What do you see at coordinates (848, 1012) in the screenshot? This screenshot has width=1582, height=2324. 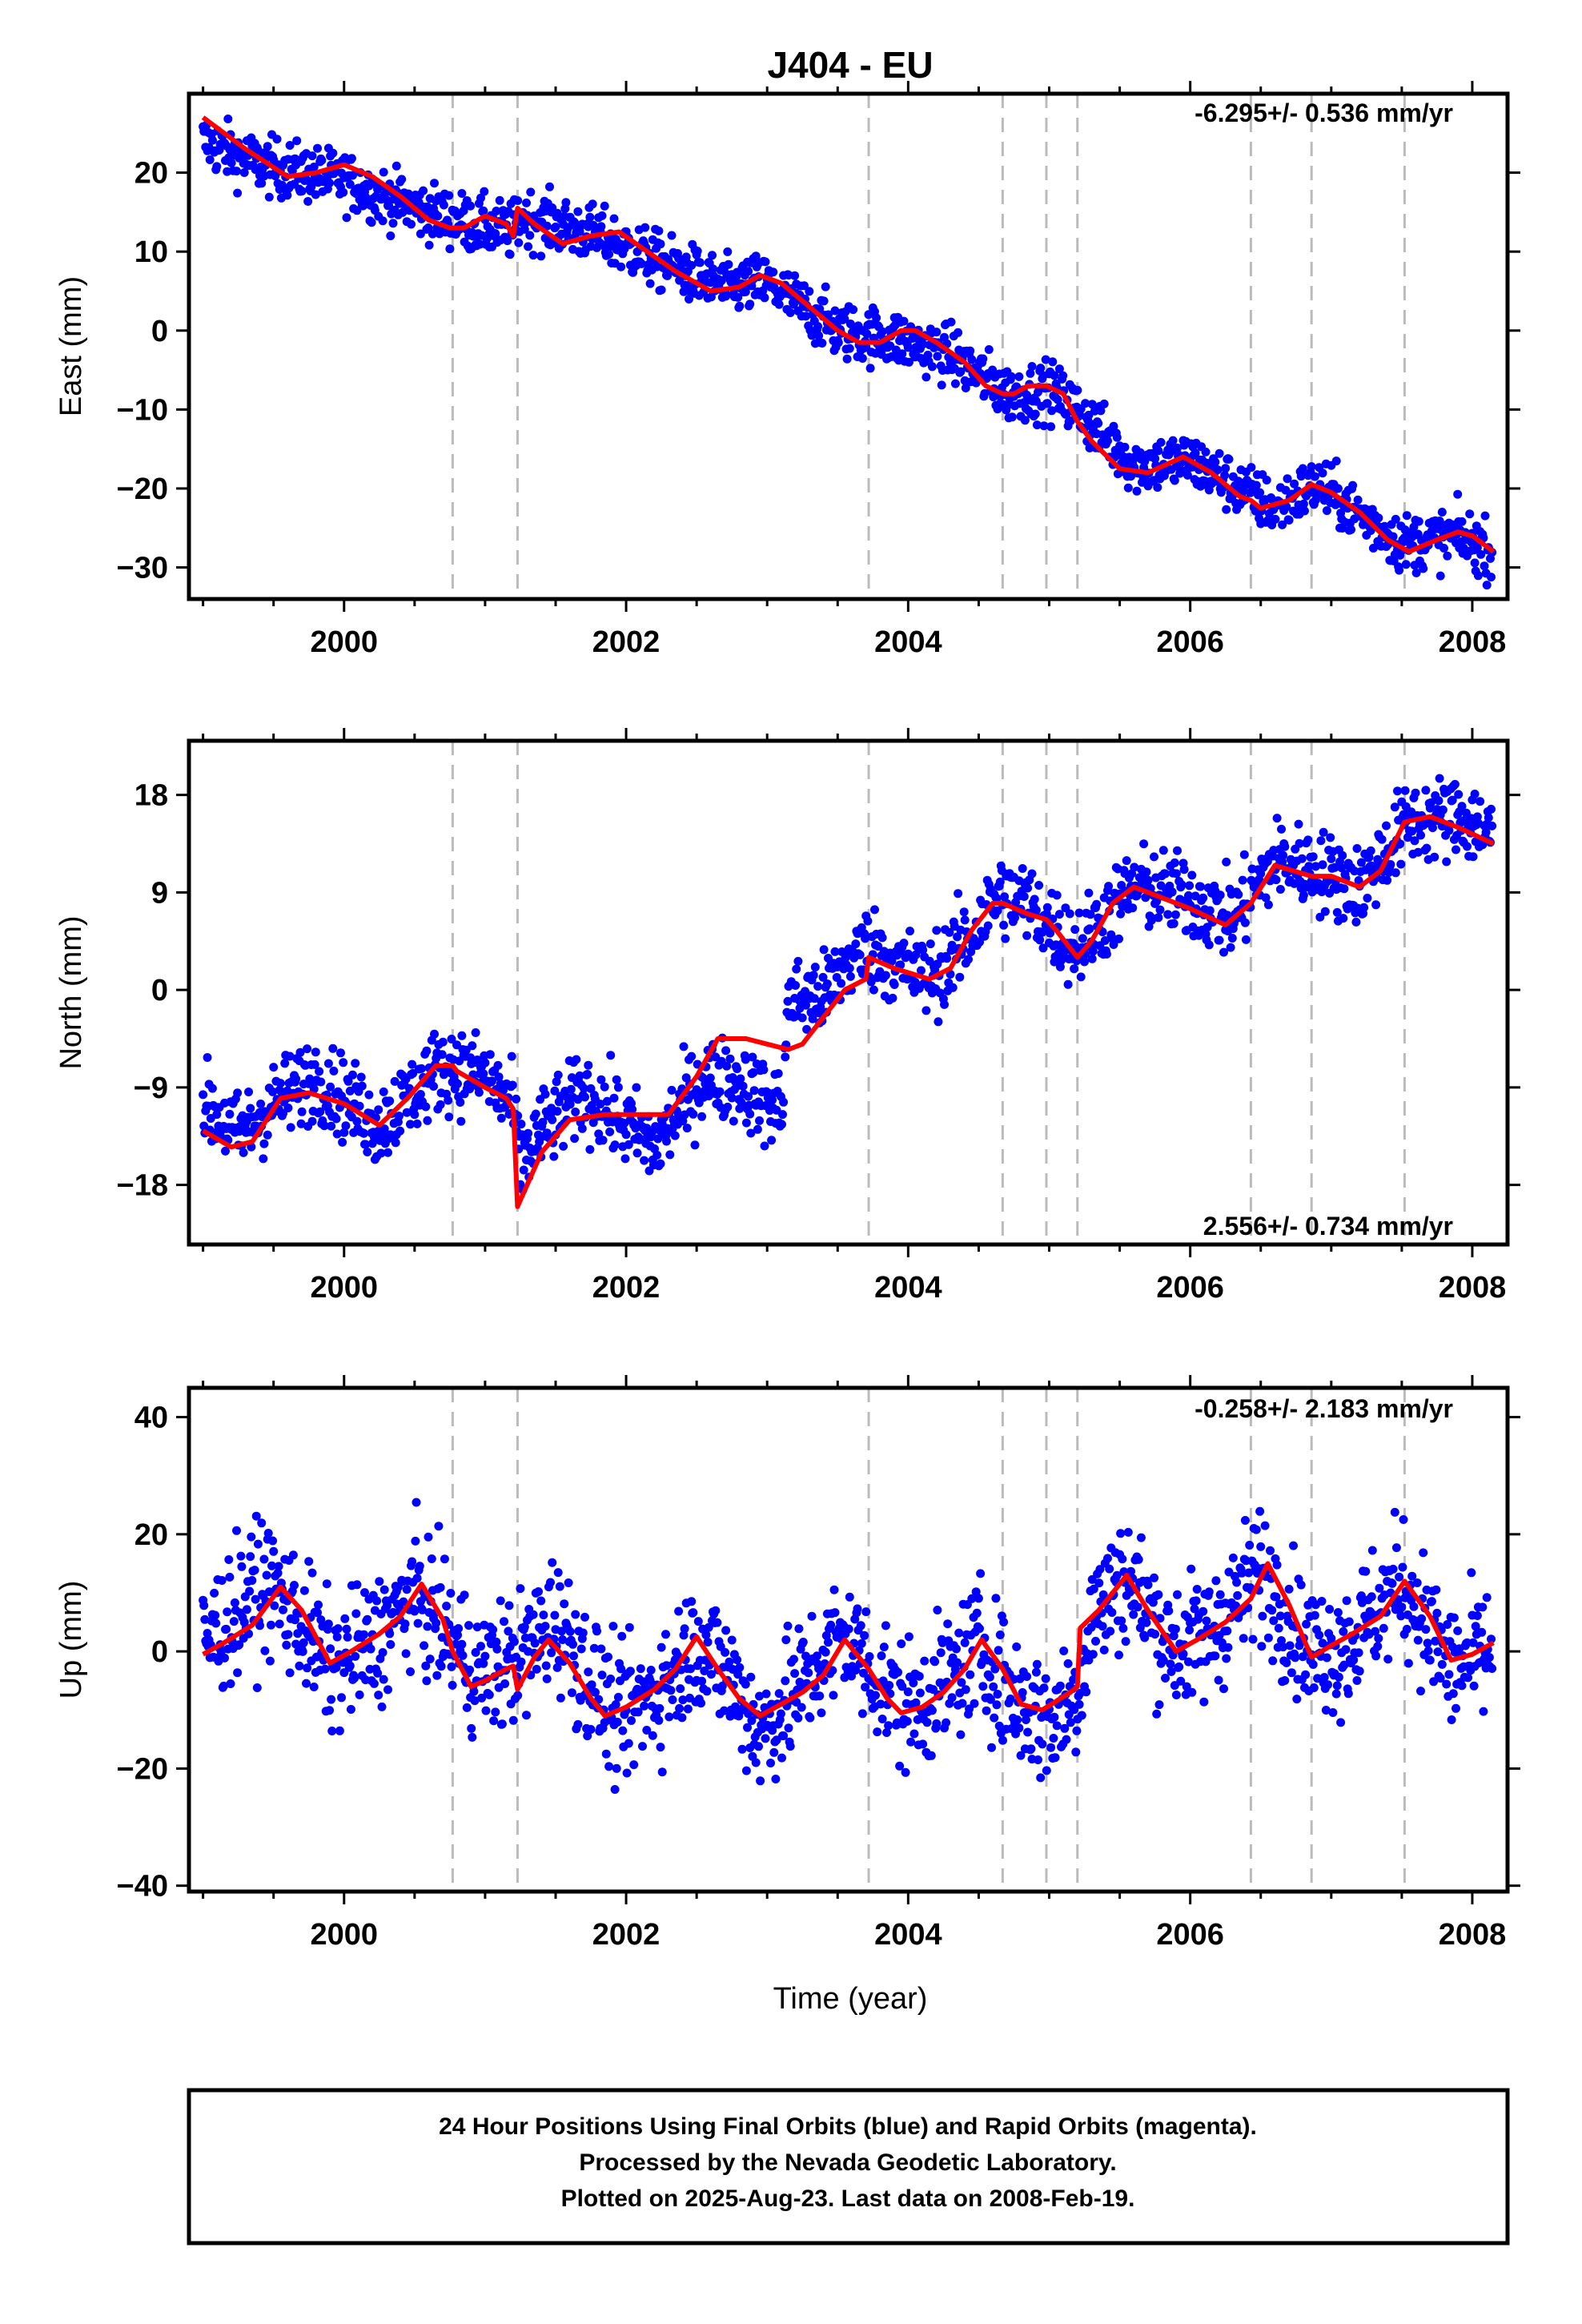 I see `model-line` at bounding box center [848, 1012].